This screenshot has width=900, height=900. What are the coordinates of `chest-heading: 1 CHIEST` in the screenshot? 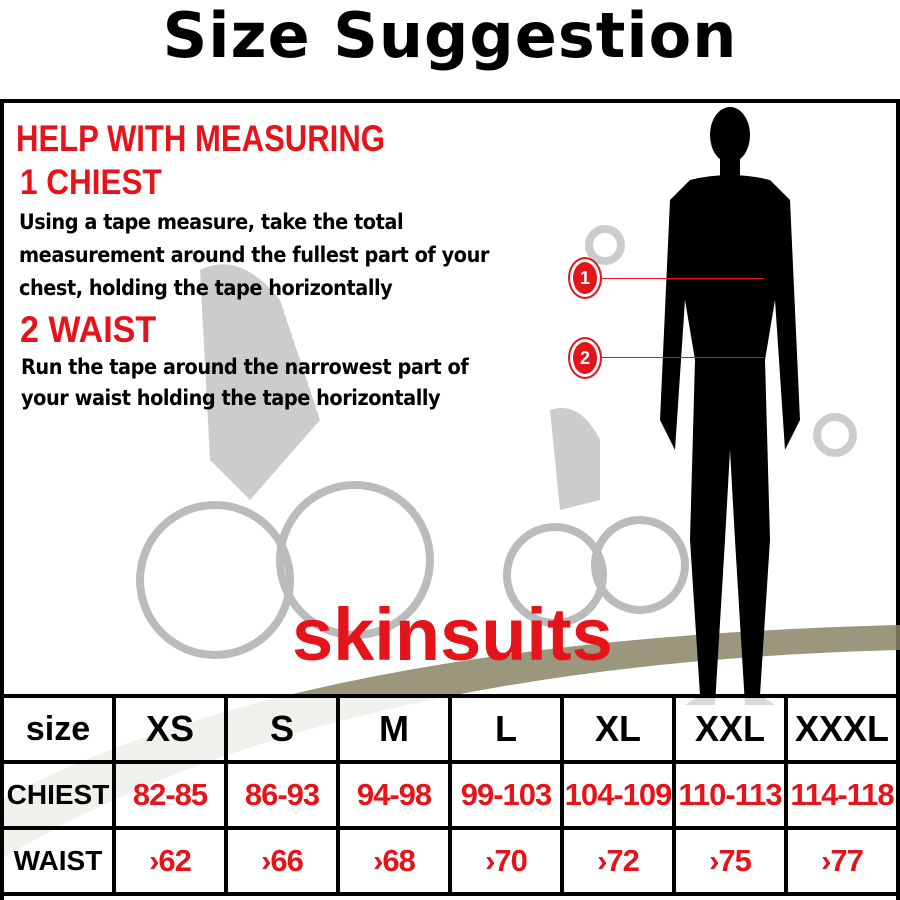 It's located at (91, 182).